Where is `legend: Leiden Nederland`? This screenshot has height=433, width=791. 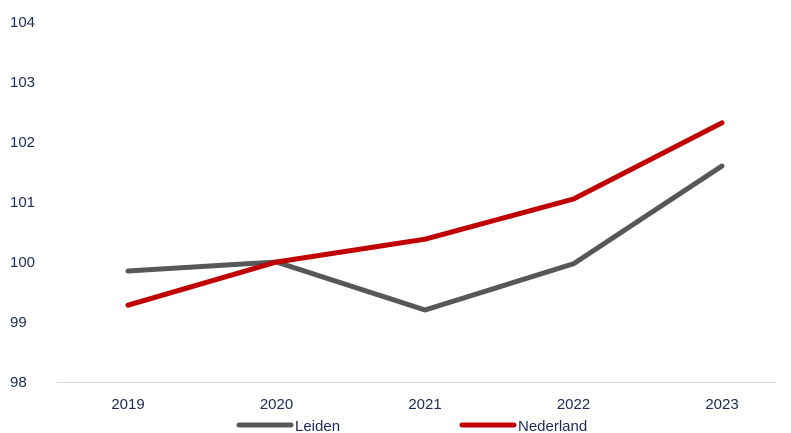 legend: Leiden Nederland is located at coordinates (411, 425).